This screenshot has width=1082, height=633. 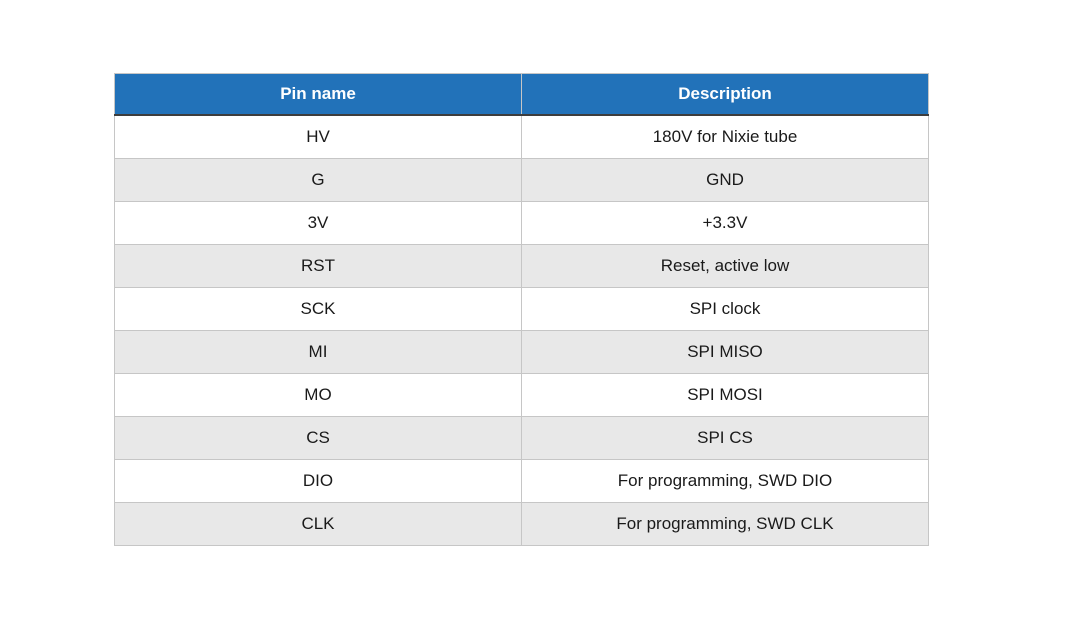 I want to click on header-pin-name: Pin name, so click(x=318, y=94).